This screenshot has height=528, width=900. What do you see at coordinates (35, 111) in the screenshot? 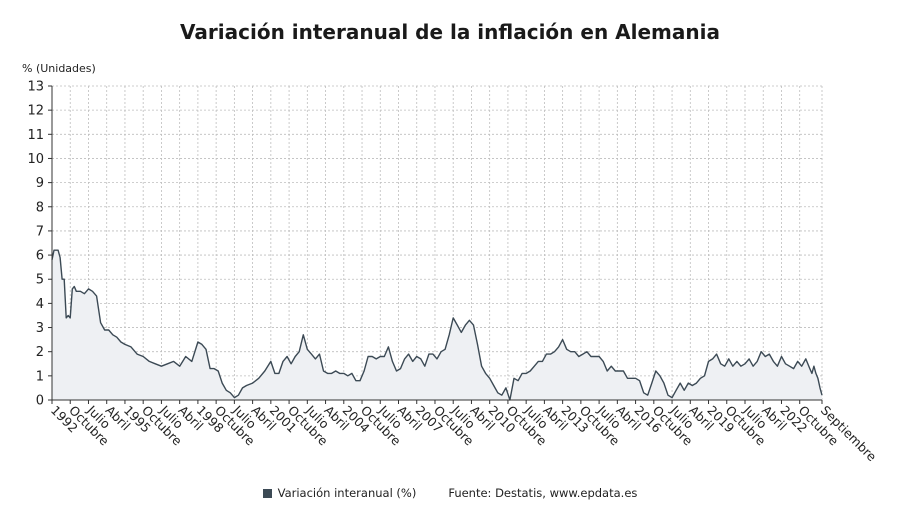
I see `y-tick-label: 12` at bounding box center [35, 111].